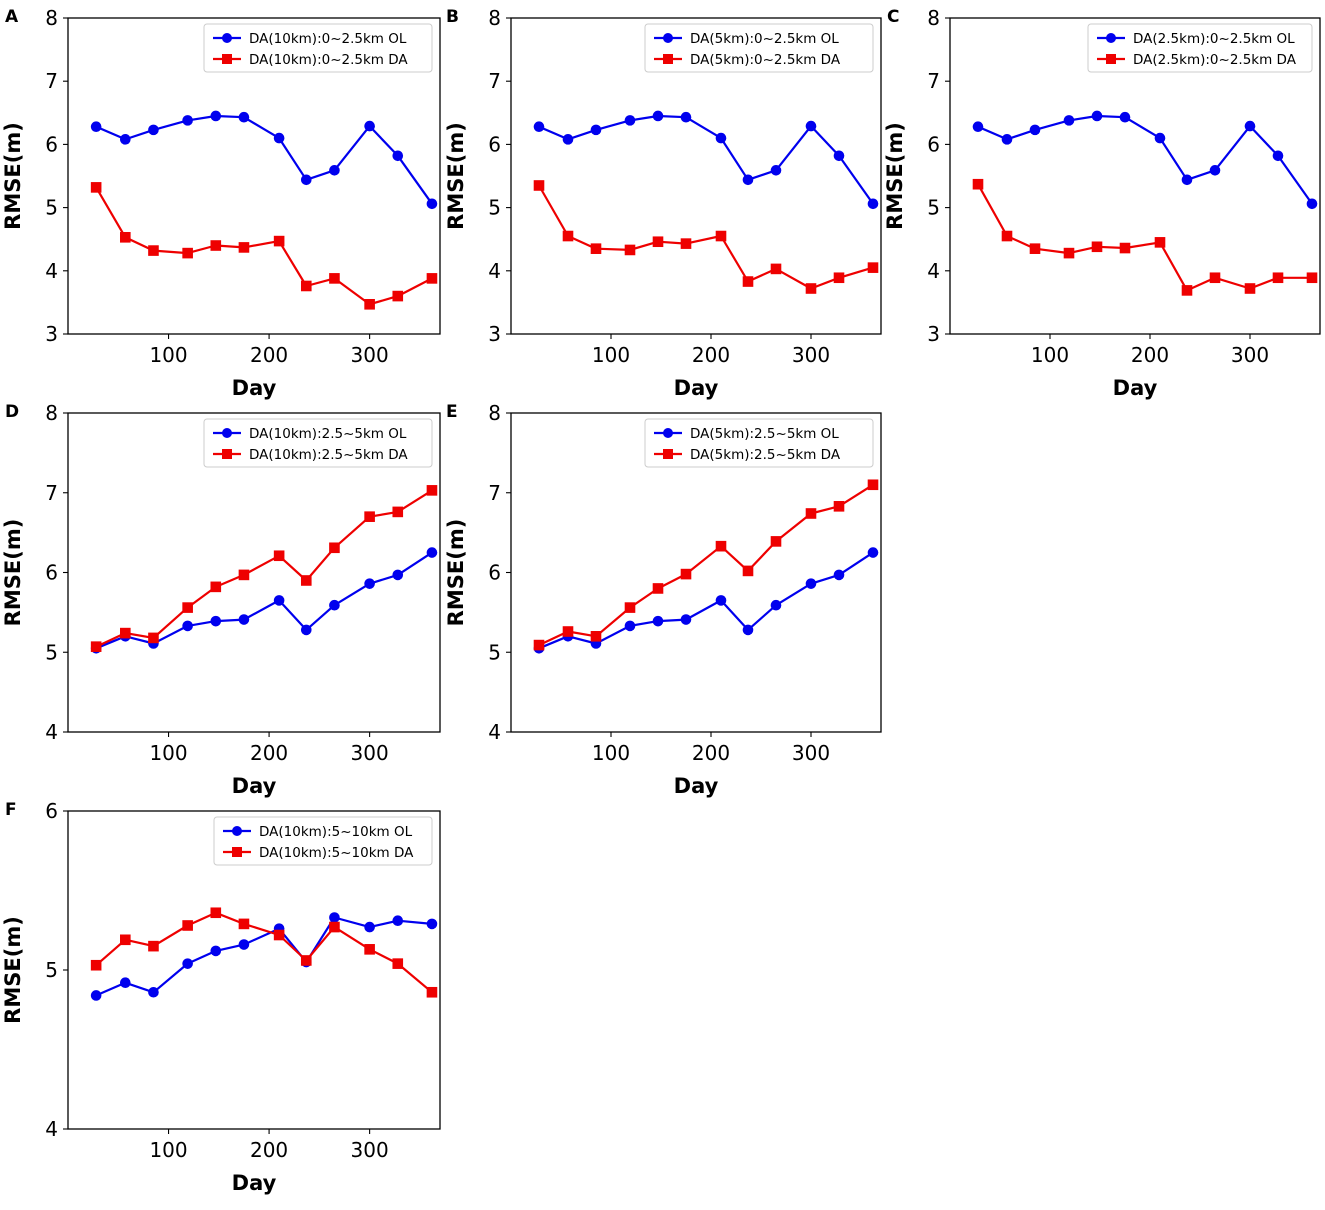 This screenshot has height=1210, width=1325. I want to click on legend-entry: DA(5km):2.5~5km OL, so click(764, 434).